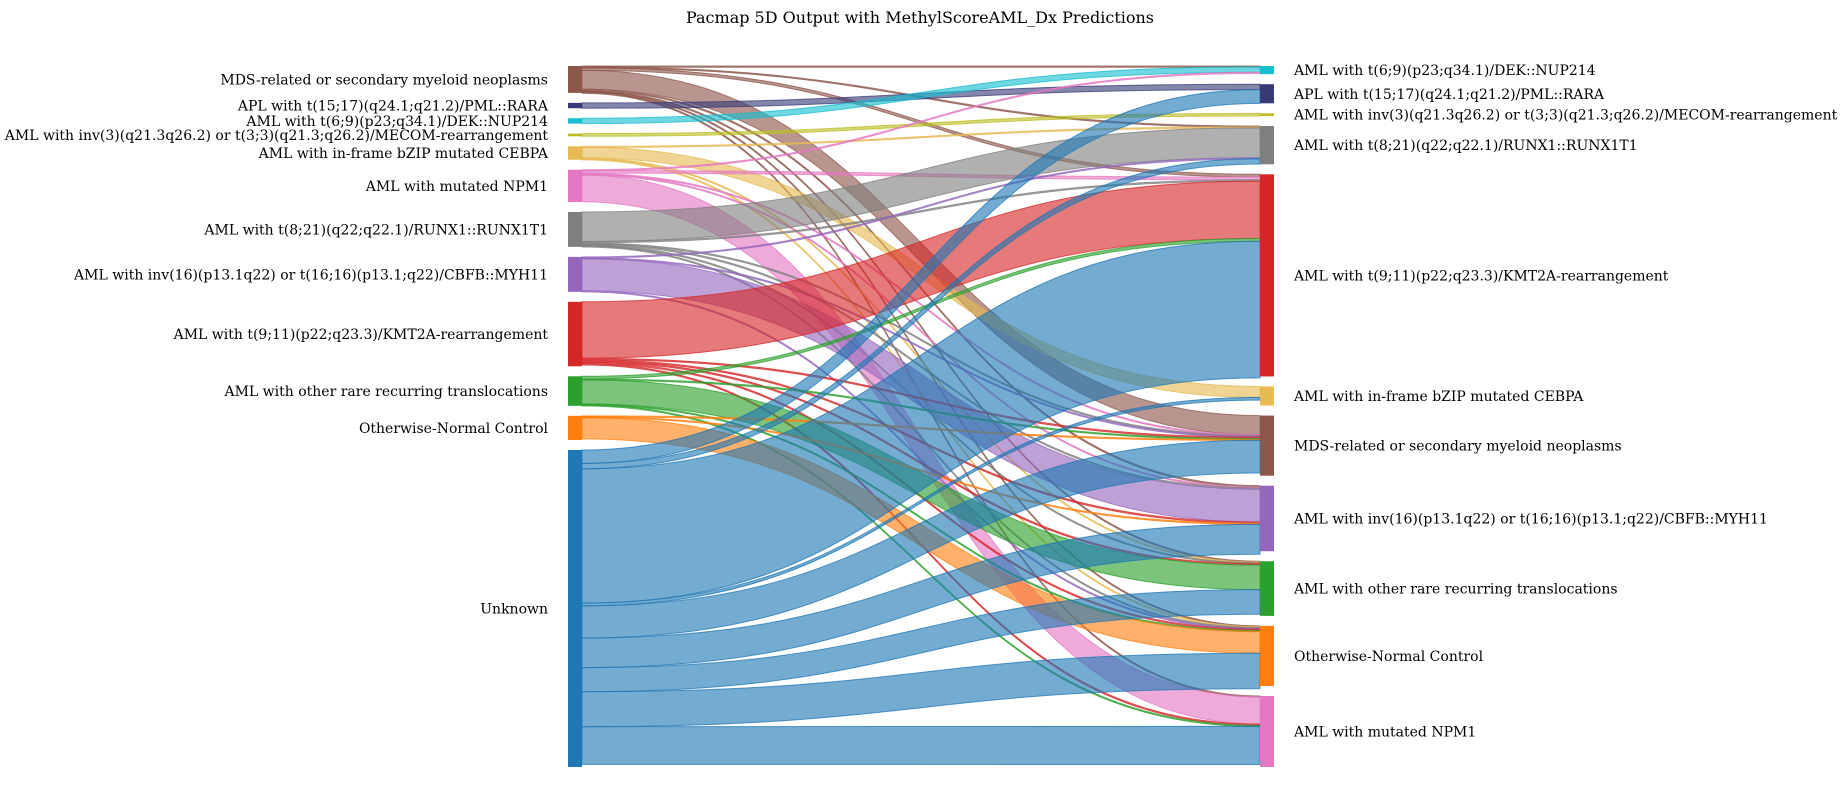 The height and width of the screenshot is (811, 1840). Describe the element at coordinates (403, 154) in the screenshot. I see `left-node-label: AML with in-frame bZIP mutated CEBPA` at that location.